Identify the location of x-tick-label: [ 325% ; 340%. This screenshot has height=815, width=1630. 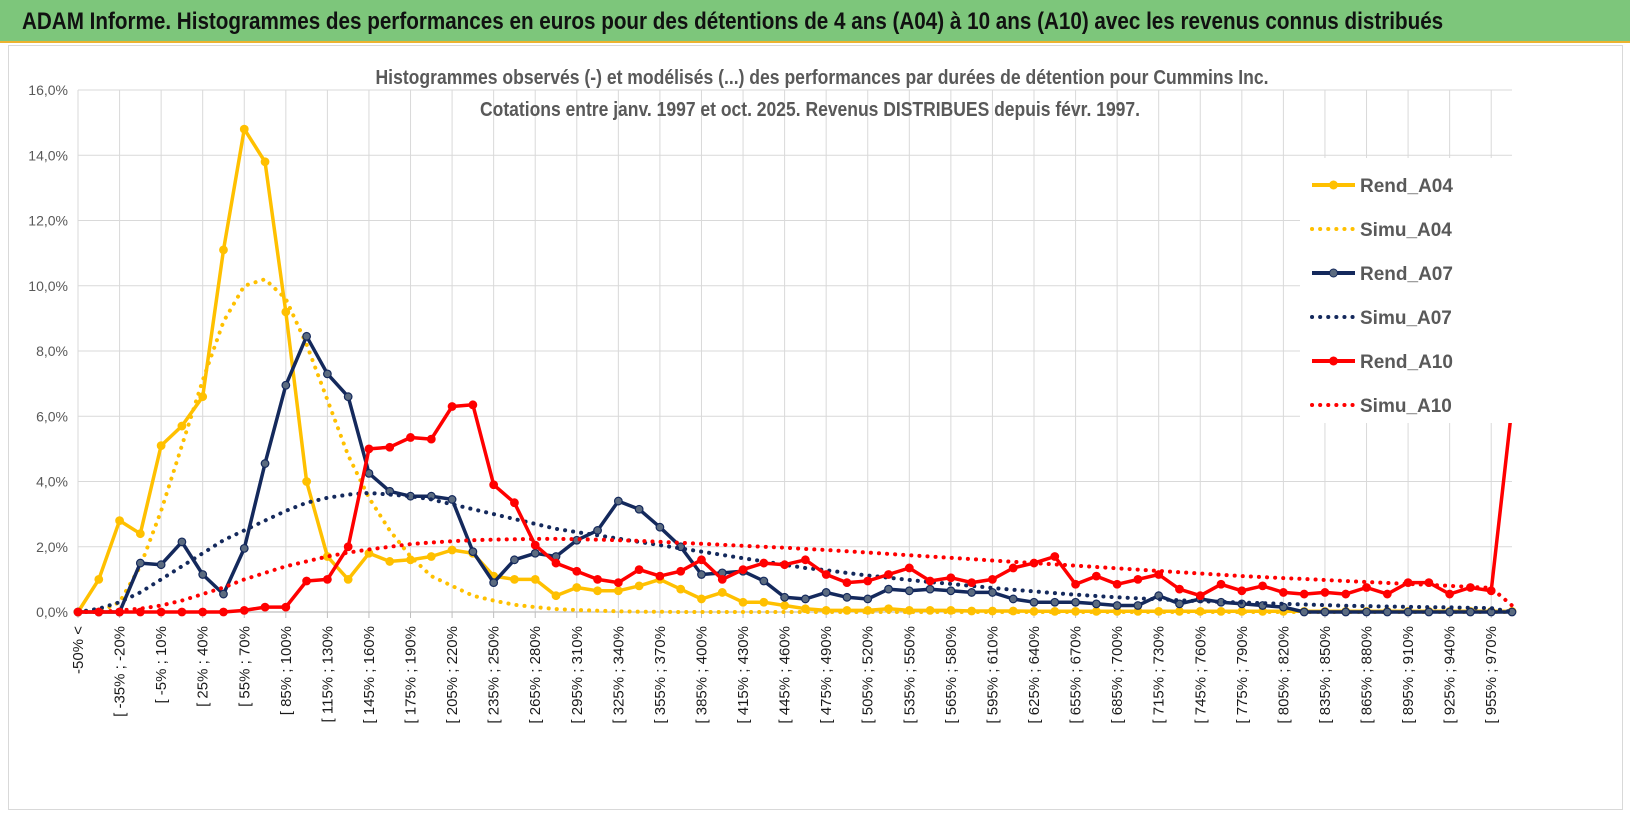
(618, 675).